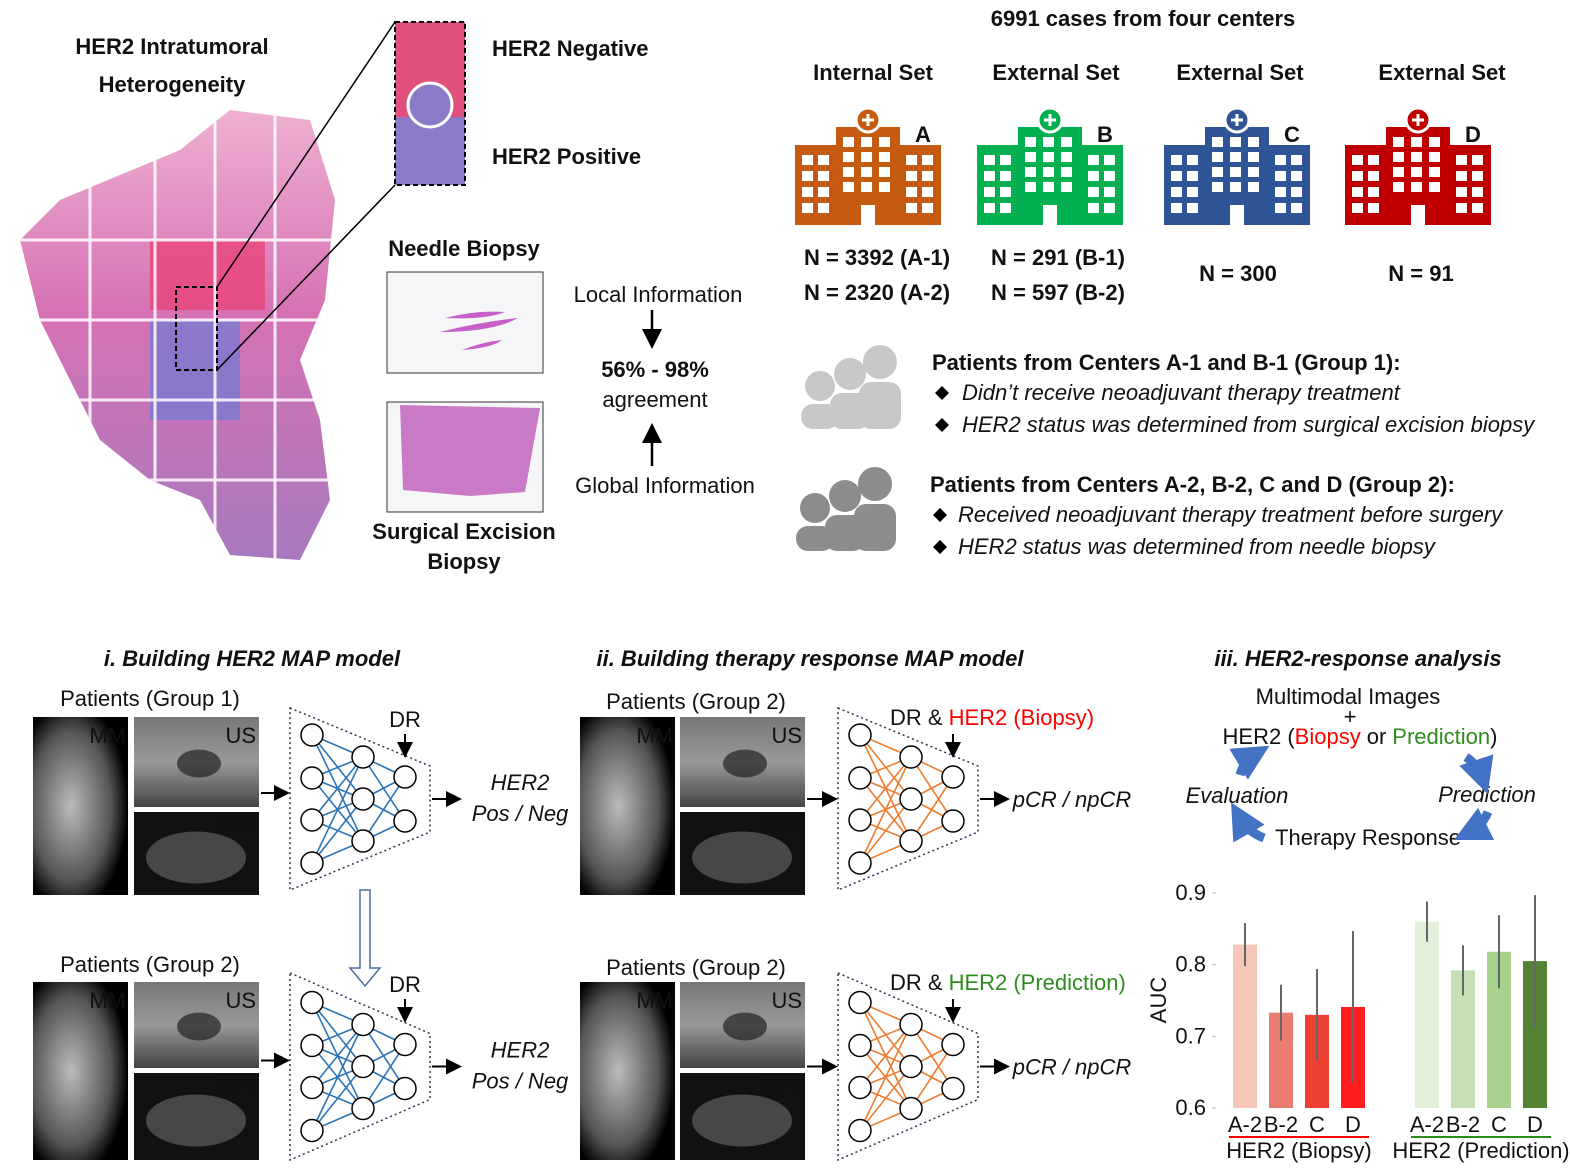 This screenshot has height=1168, width=1570. Describe the element at coordinates (916, 717) in the screenshot. I see `dr-label: DR &` at that location.